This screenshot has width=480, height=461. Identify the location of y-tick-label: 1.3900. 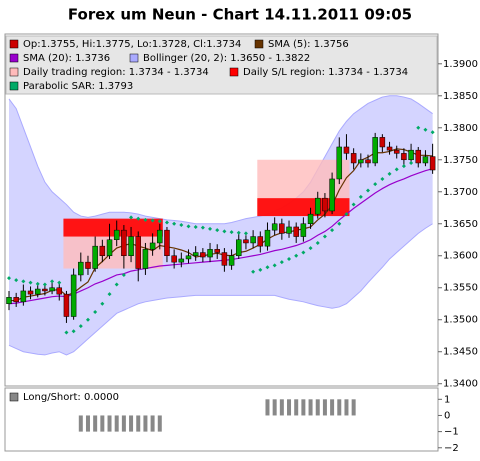
(460, 64).